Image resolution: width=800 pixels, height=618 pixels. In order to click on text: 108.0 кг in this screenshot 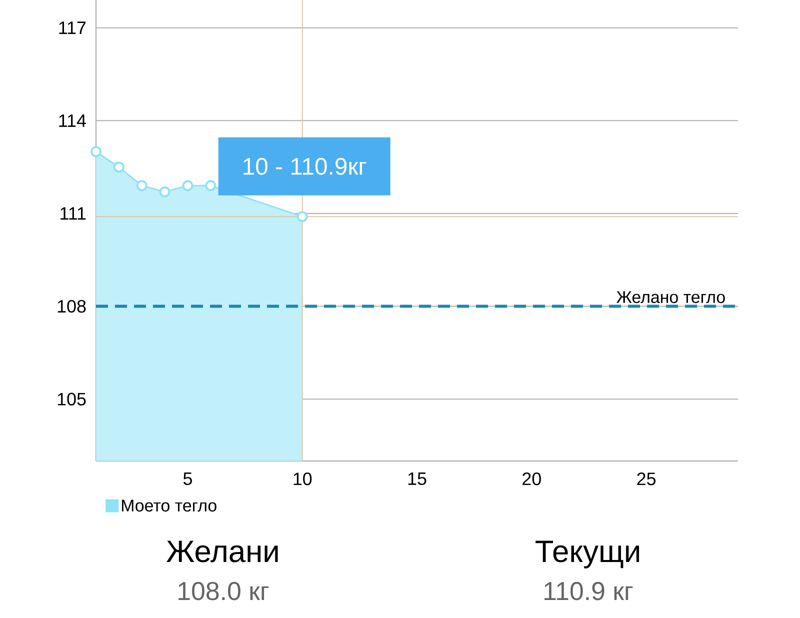, I will do `click(223, 591)`.